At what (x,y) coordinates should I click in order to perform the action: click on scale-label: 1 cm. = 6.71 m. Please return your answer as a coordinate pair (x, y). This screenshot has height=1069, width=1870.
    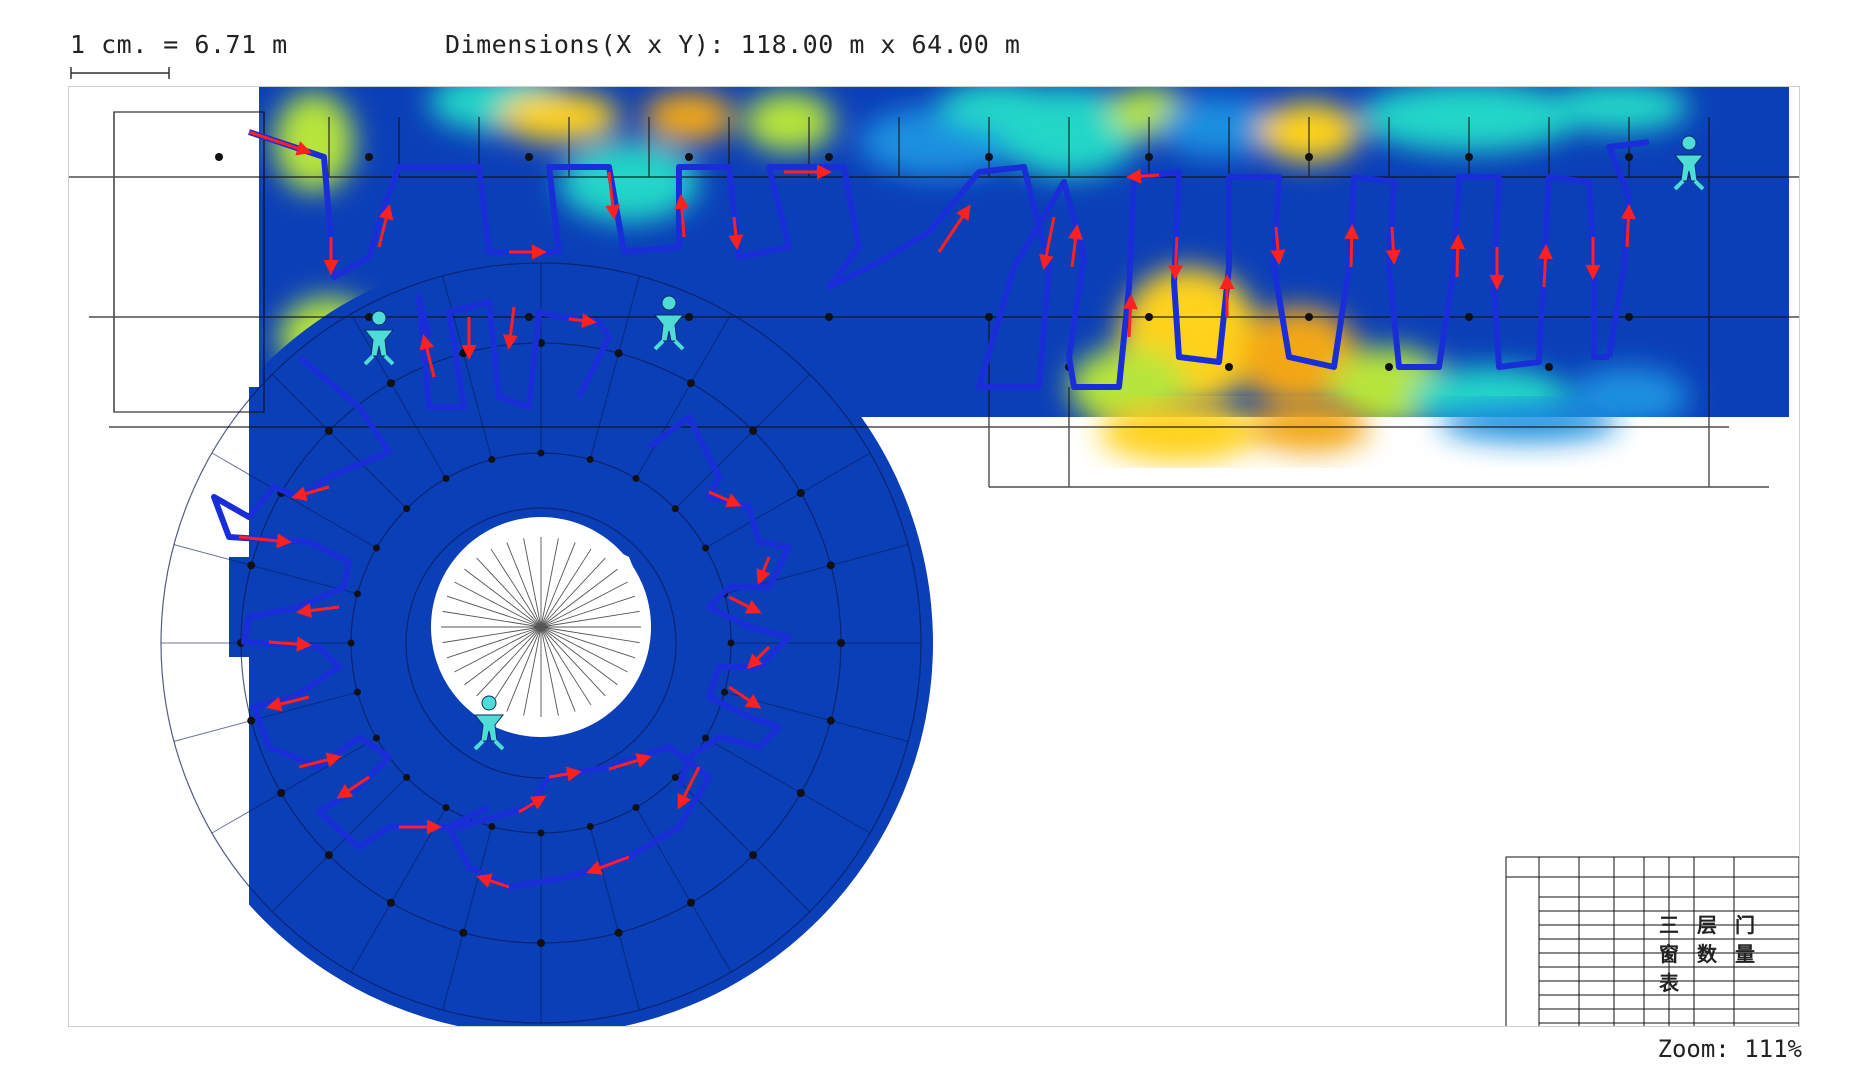
    Looking at the image, I should click on (179, 44).